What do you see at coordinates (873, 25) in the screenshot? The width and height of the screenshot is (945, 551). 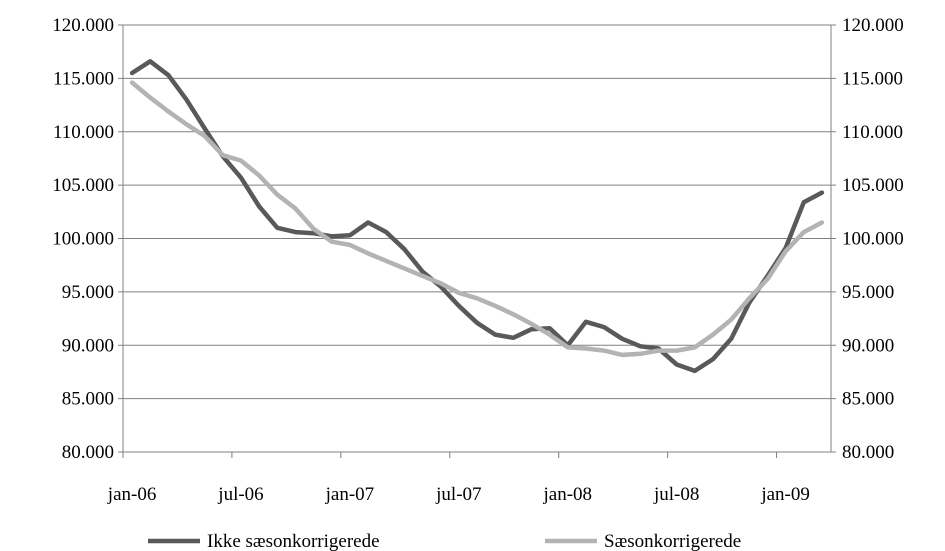 I see `y-tick-label-right: 120.000` at bounding box center [873, 25].